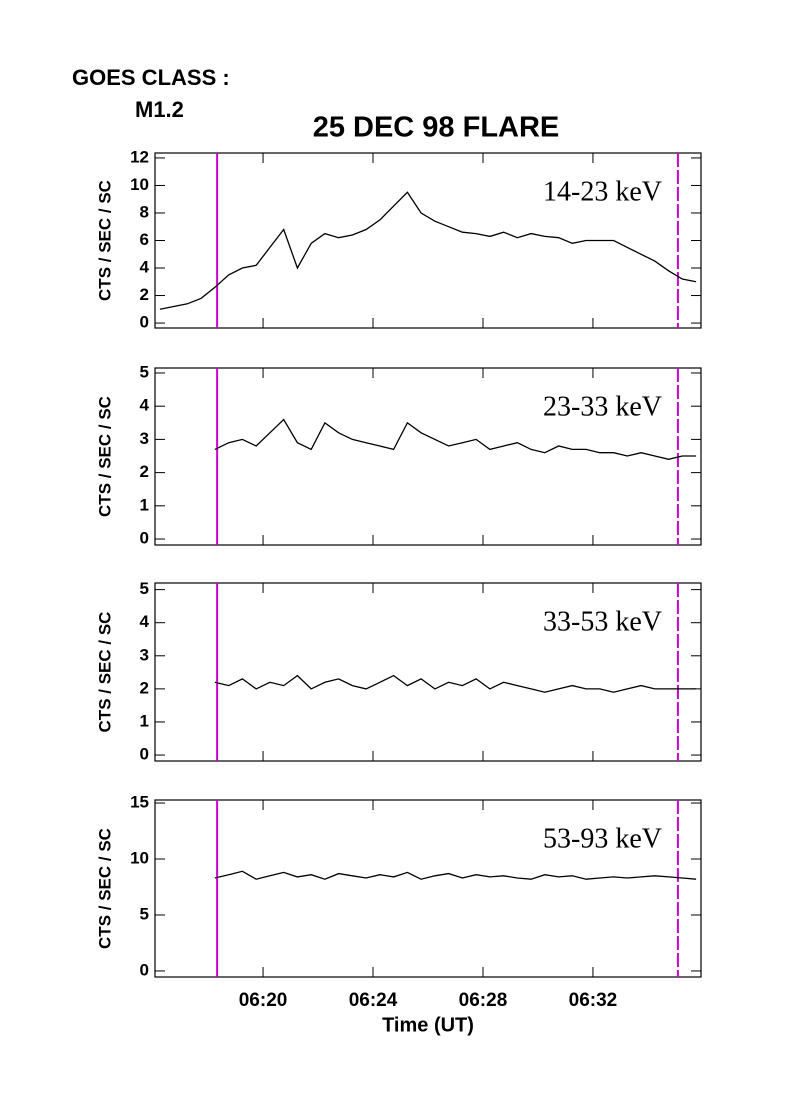 The height and width of the screenshot is (1118, 790). Describe the element at coordinates (436, 128) in the screenshot. I see `title: 25 DEC 98 FLARE` at that location.